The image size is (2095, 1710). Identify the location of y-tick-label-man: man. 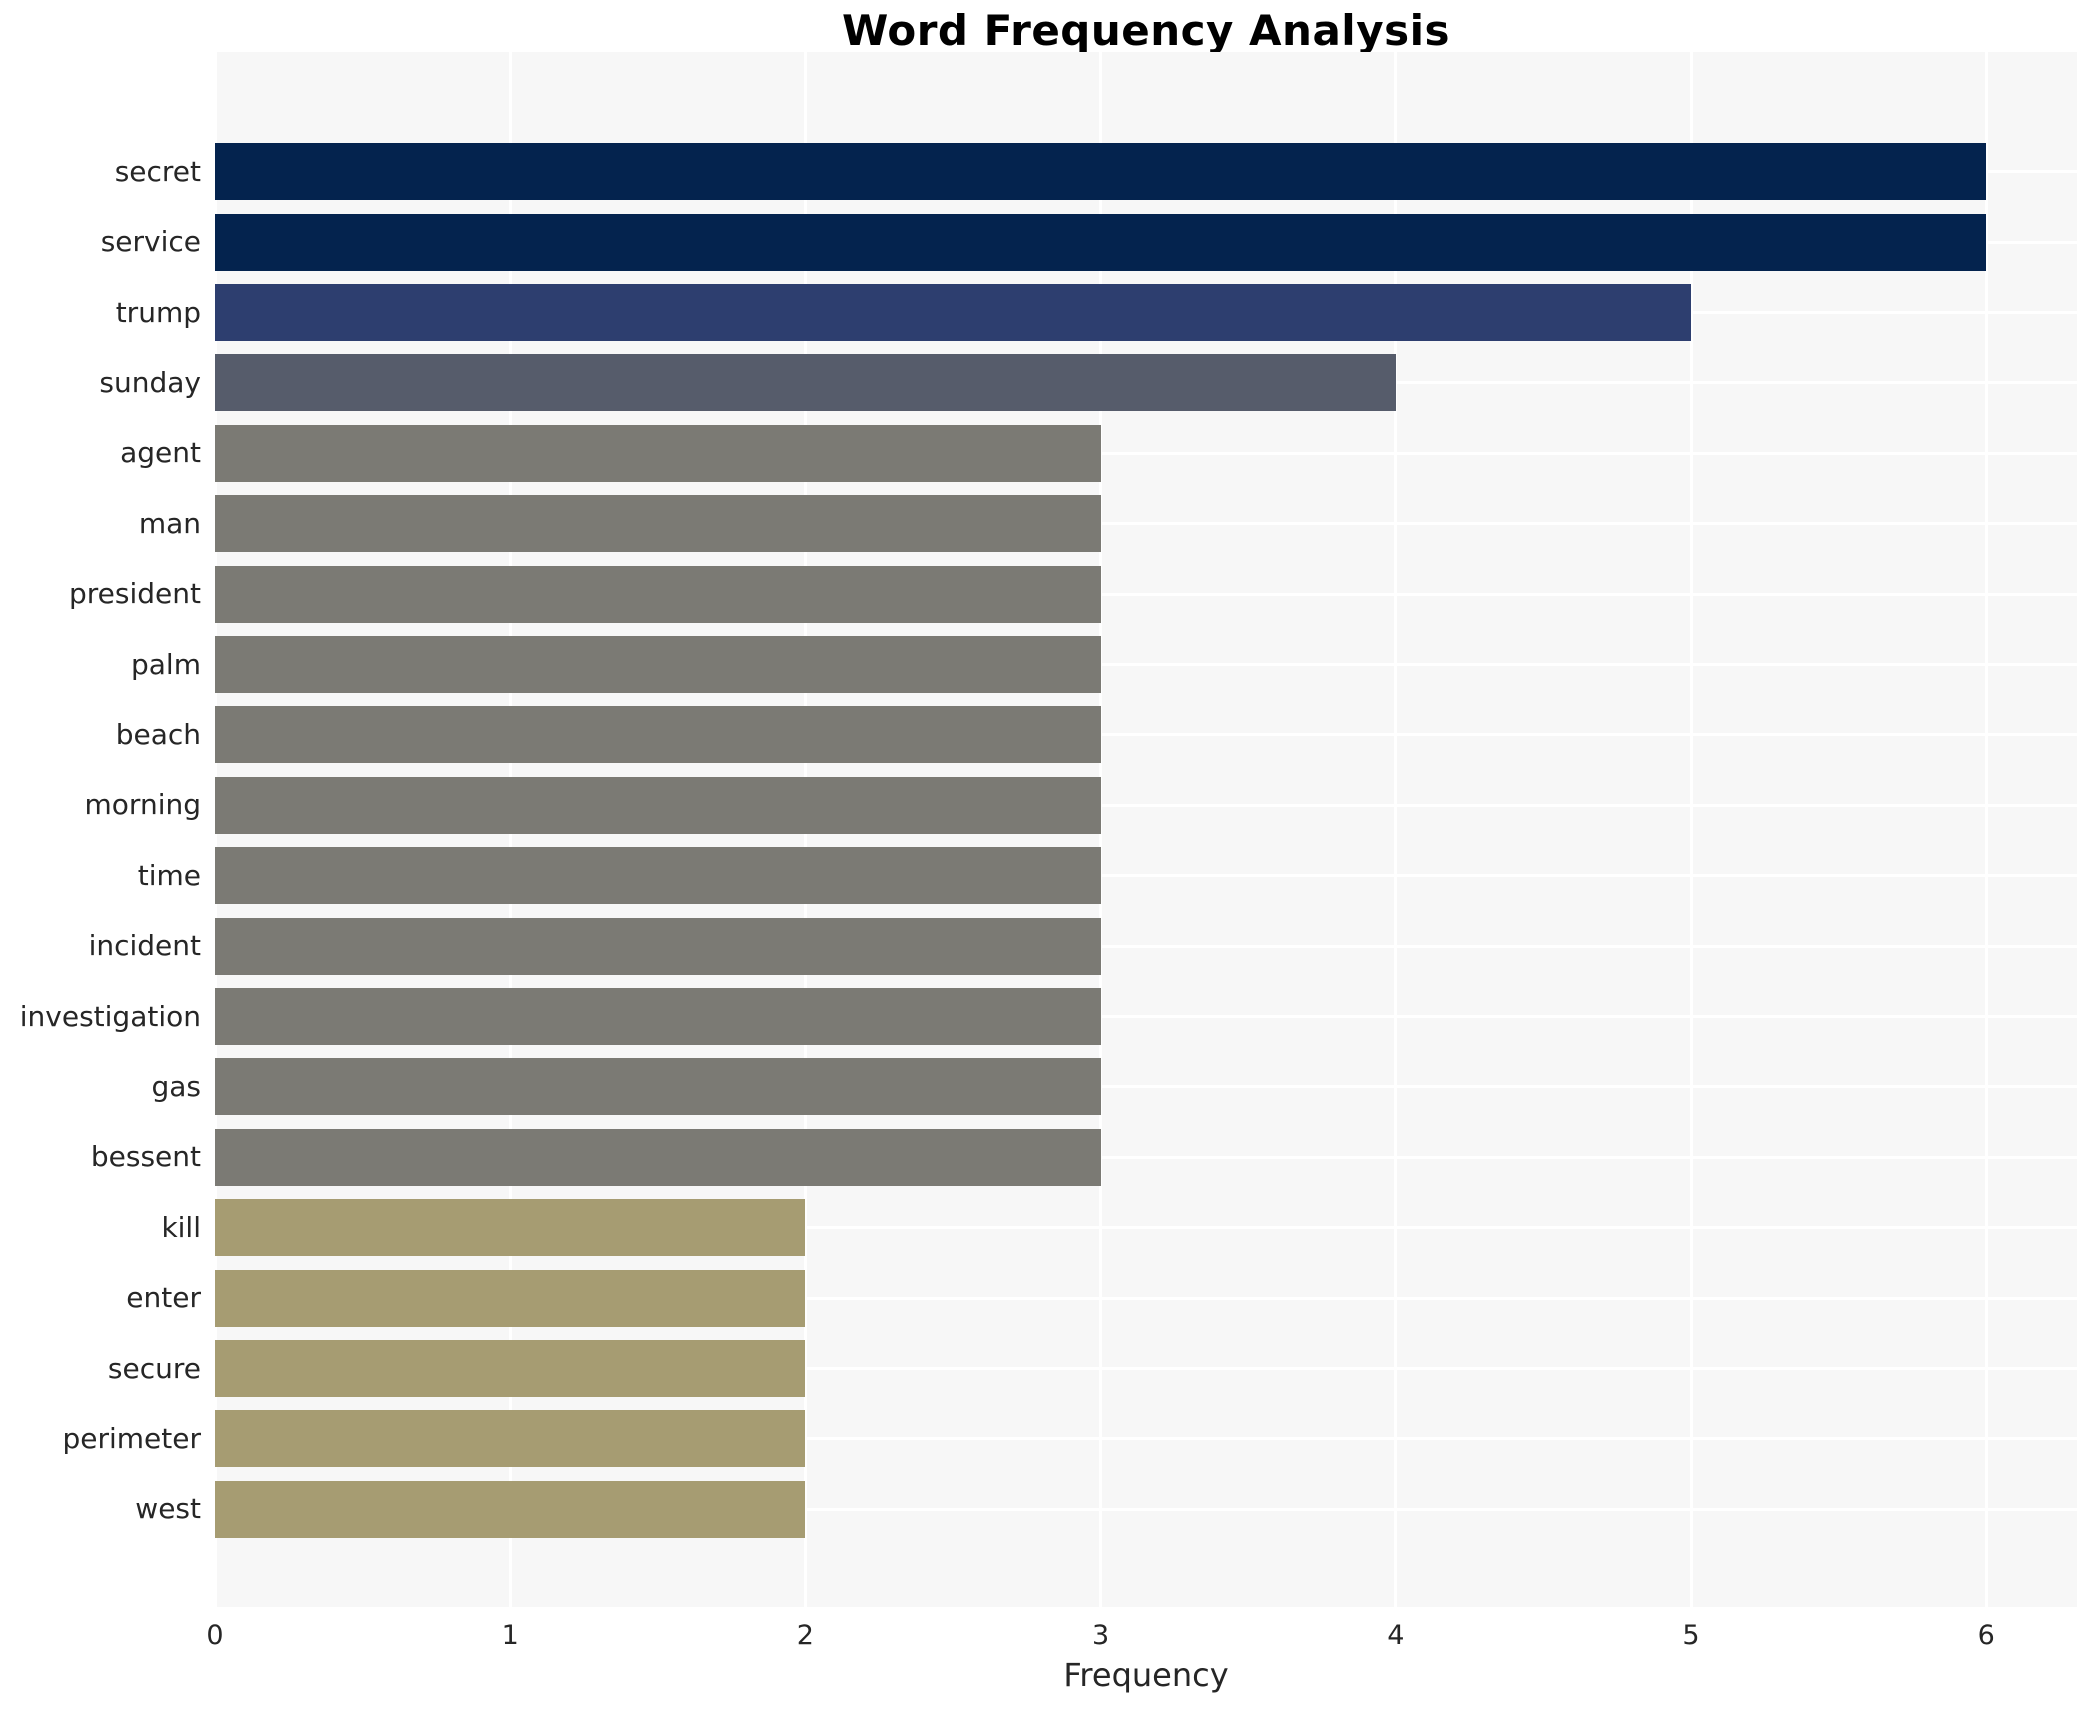
(169, 523).